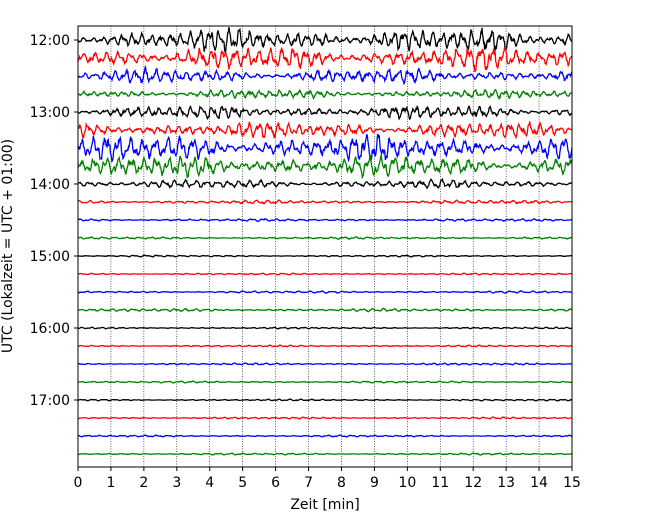 The image size is (650, 520). I want to click on y-tick-label: 12:00, so click(50, 41).